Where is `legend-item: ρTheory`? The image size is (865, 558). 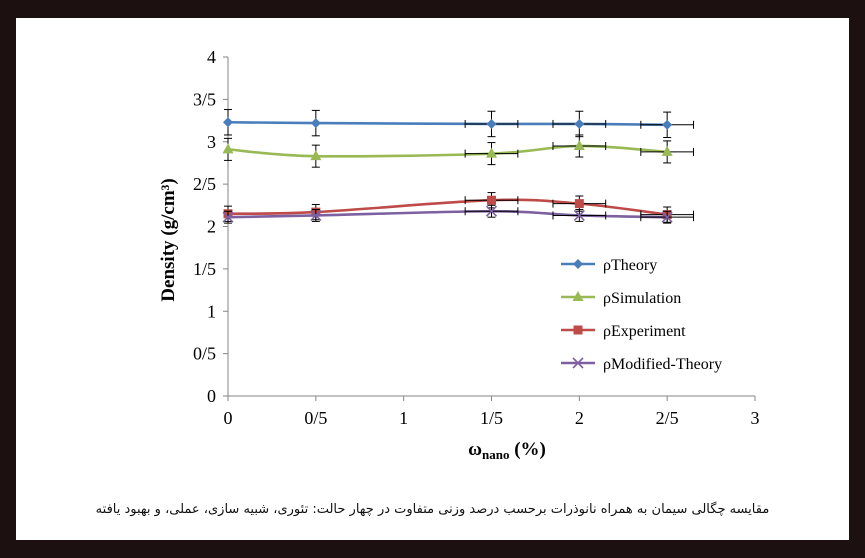
legend-item: ρTheory is located at coordinates (609, 265).